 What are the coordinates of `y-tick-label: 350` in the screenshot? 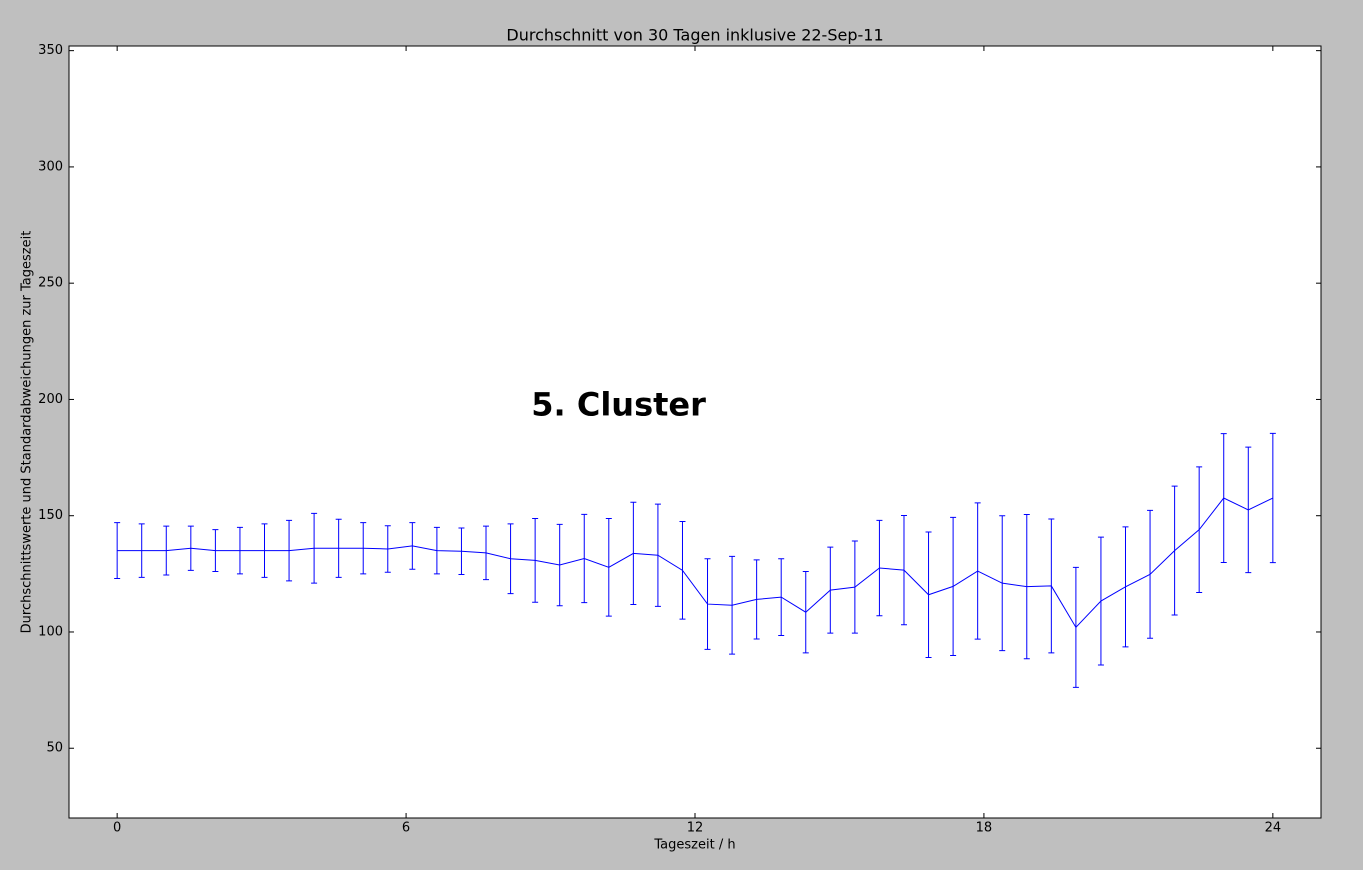 It's located at (50, 50).